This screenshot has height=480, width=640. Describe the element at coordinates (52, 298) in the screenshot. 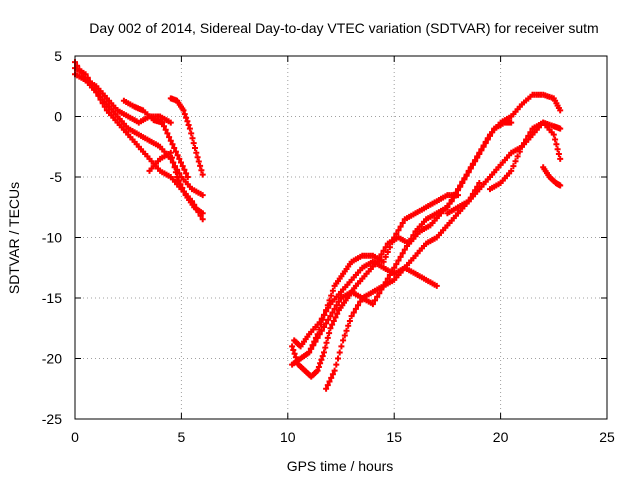

I see `y-tick-label: -15` at that location.